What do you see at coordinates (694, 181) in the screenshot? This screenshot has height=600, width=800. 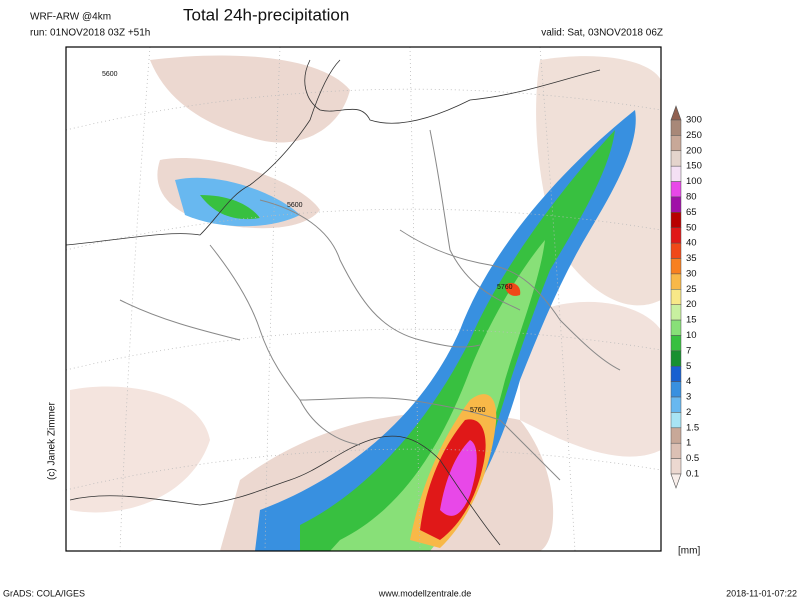 I see `colorbar-label: 100` at bounding box center [694, 181].